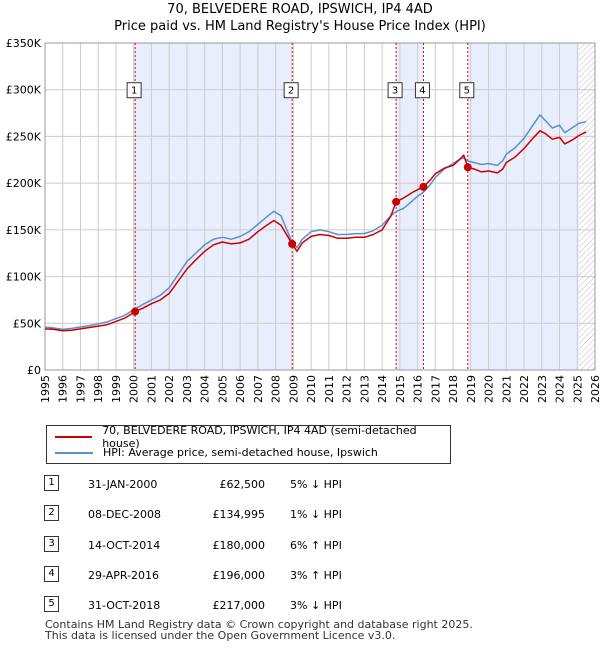  What do you see at coordinates (74, 436) in the screenshot?
I see `legend-price-swatch` at bounding box center [74, 436].